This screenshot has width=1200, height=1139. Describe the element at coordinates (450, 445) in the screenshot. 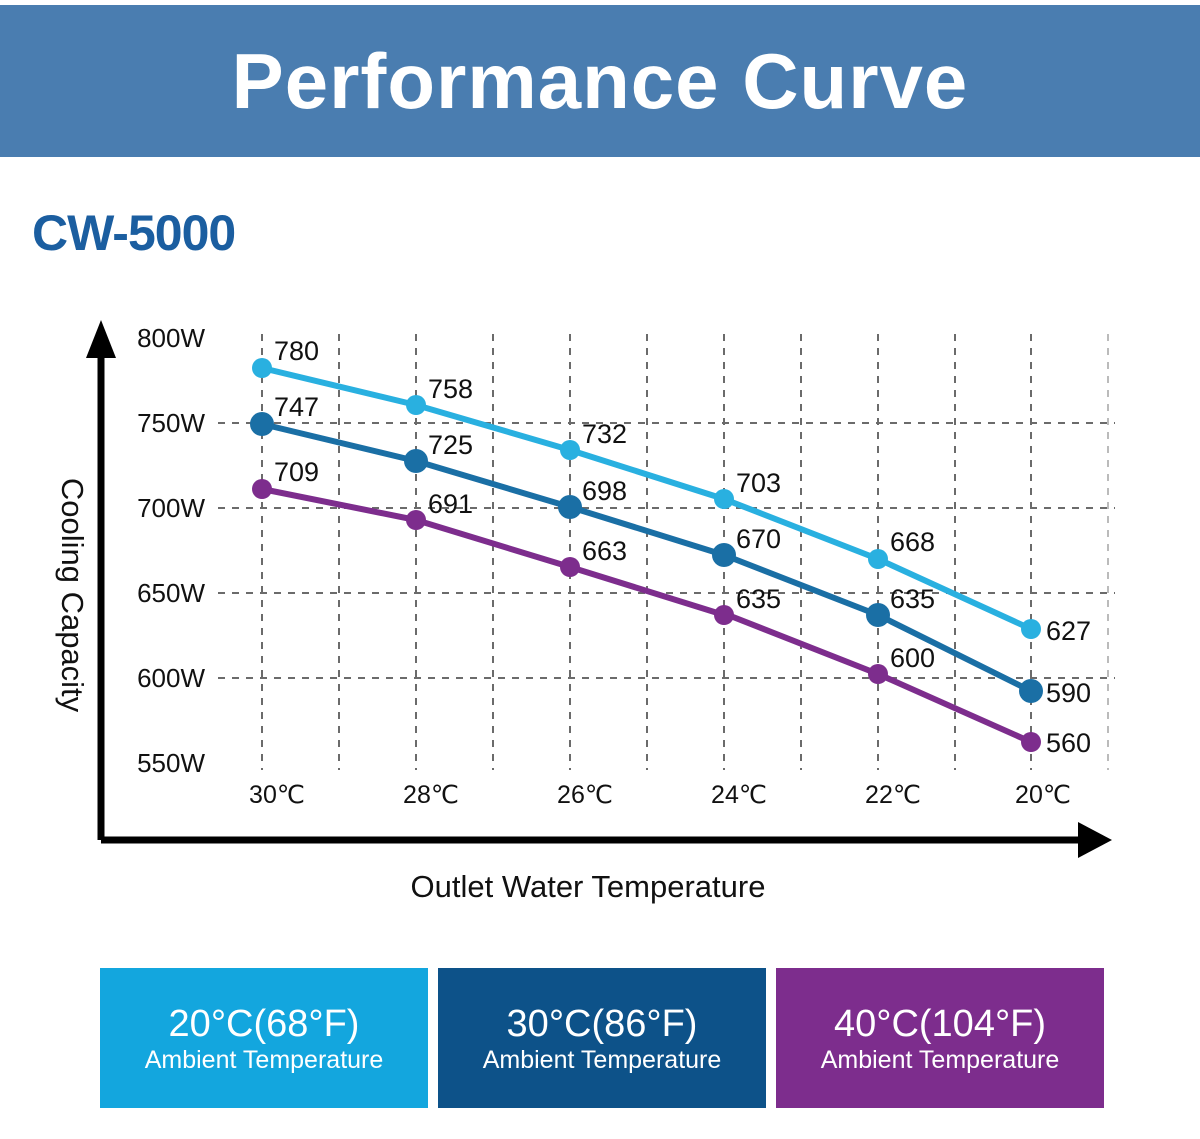

I see `data-label: 725` at that location.